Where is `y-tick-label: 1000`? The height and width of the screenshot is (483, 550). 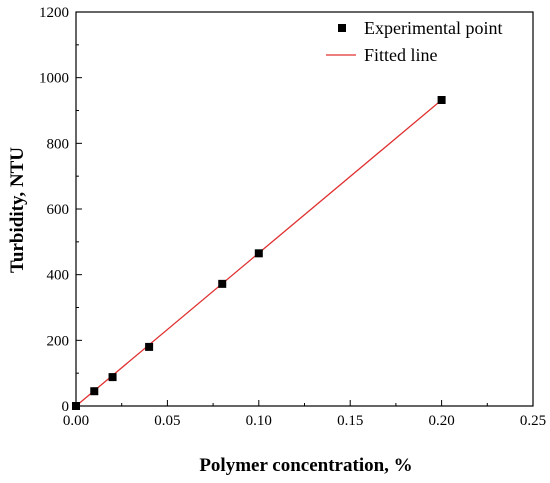
y-tick-label: 1000 is located at coordinates (54, 79).